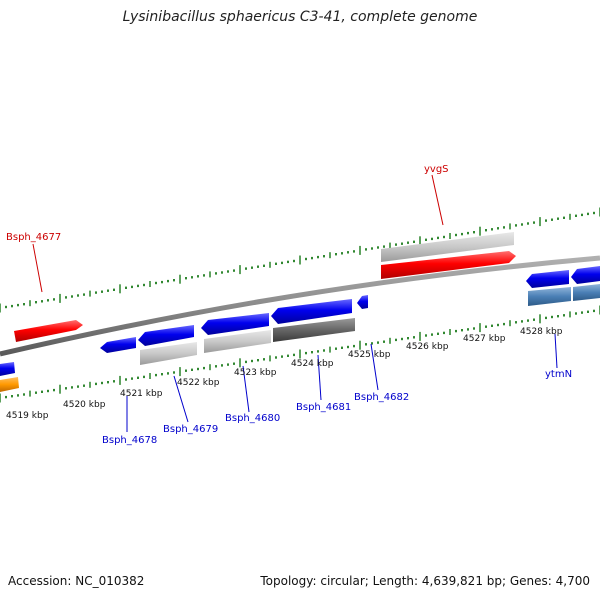 This screenshot has height=600, width=600. What do you see at coordinates (118, 345) in the screenshot?
I see `gene-bsph-4678-arrow` at bounding box center [118, 345].